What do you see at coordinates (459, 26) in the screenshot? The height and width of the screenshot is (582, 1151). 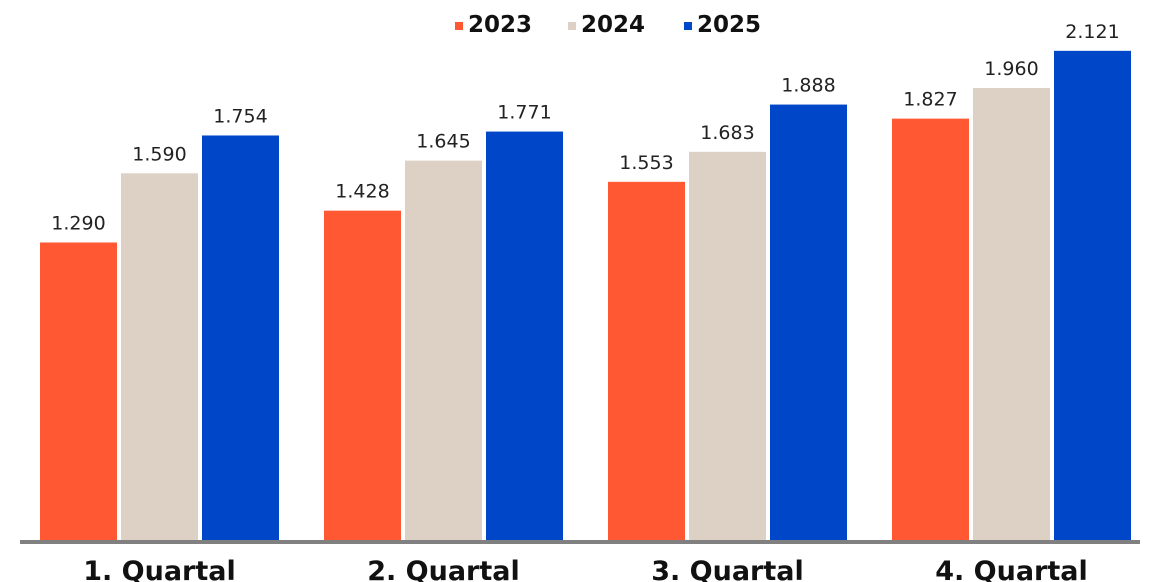 I see `legend-swatch-2023` at bounding box center [459, 26].